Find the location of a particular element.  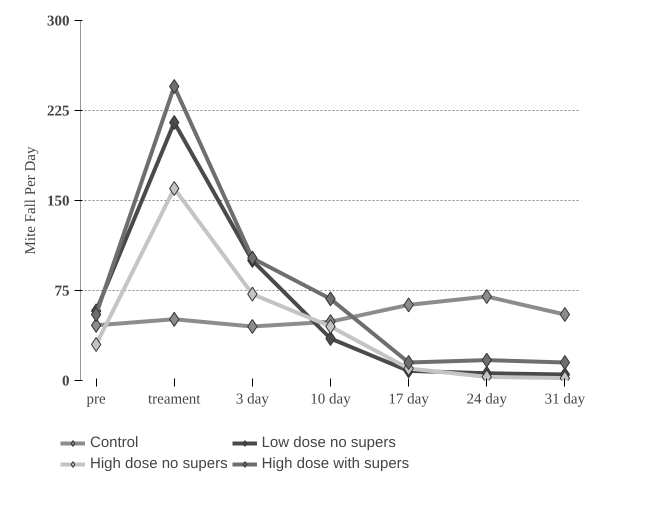

y-tick-label: 300 is located at coordinates (58, 22).